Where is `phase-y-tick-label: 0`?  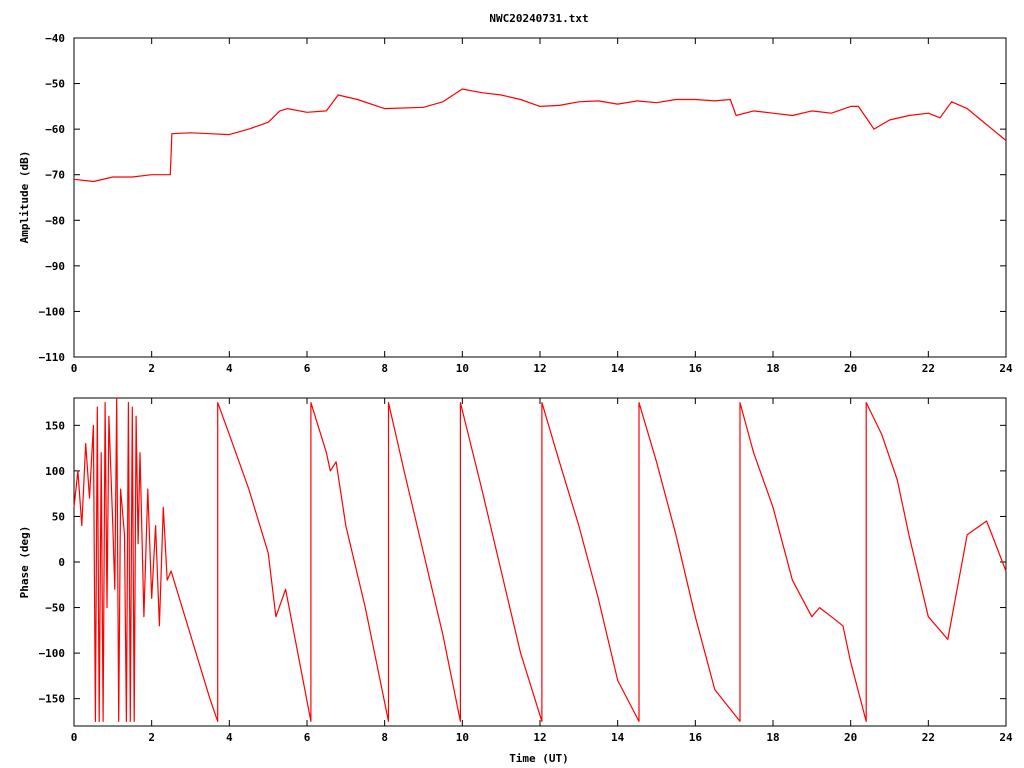
phase-y-tick-label: 0 is located at coordinates (61, 562).